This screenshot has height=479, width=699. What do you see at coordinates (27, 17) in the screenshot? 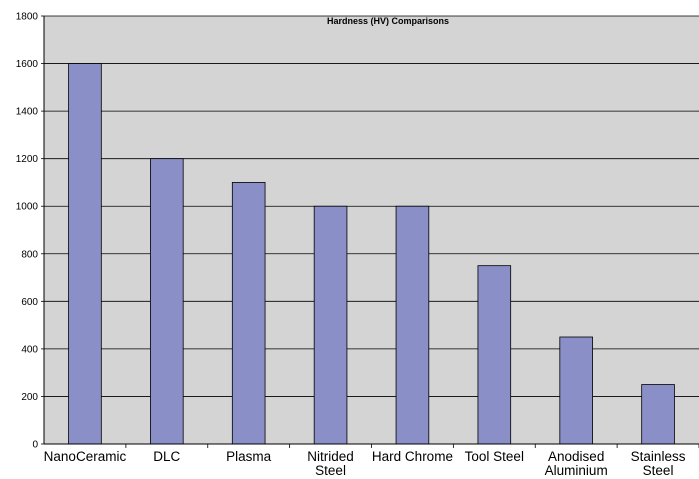
I see `y-tick-label: 1800` at bounding box center [27, 17].